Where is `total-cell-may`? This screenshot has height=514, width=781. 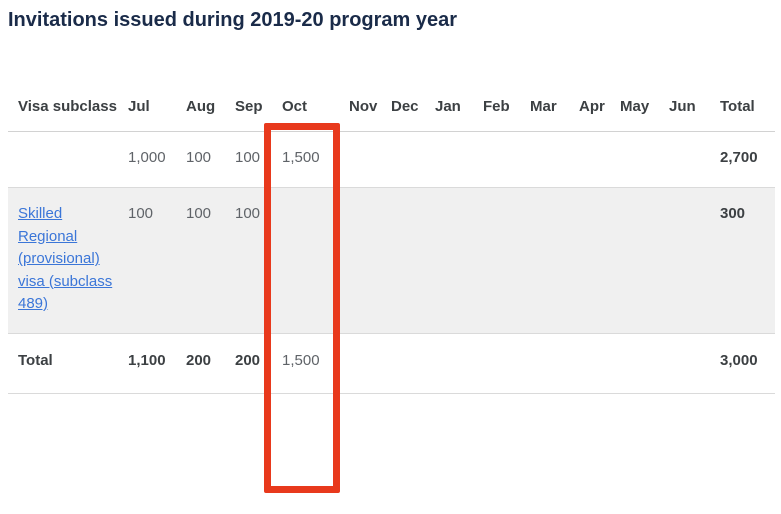
total-cell-may is located at coordinates (634, 363).